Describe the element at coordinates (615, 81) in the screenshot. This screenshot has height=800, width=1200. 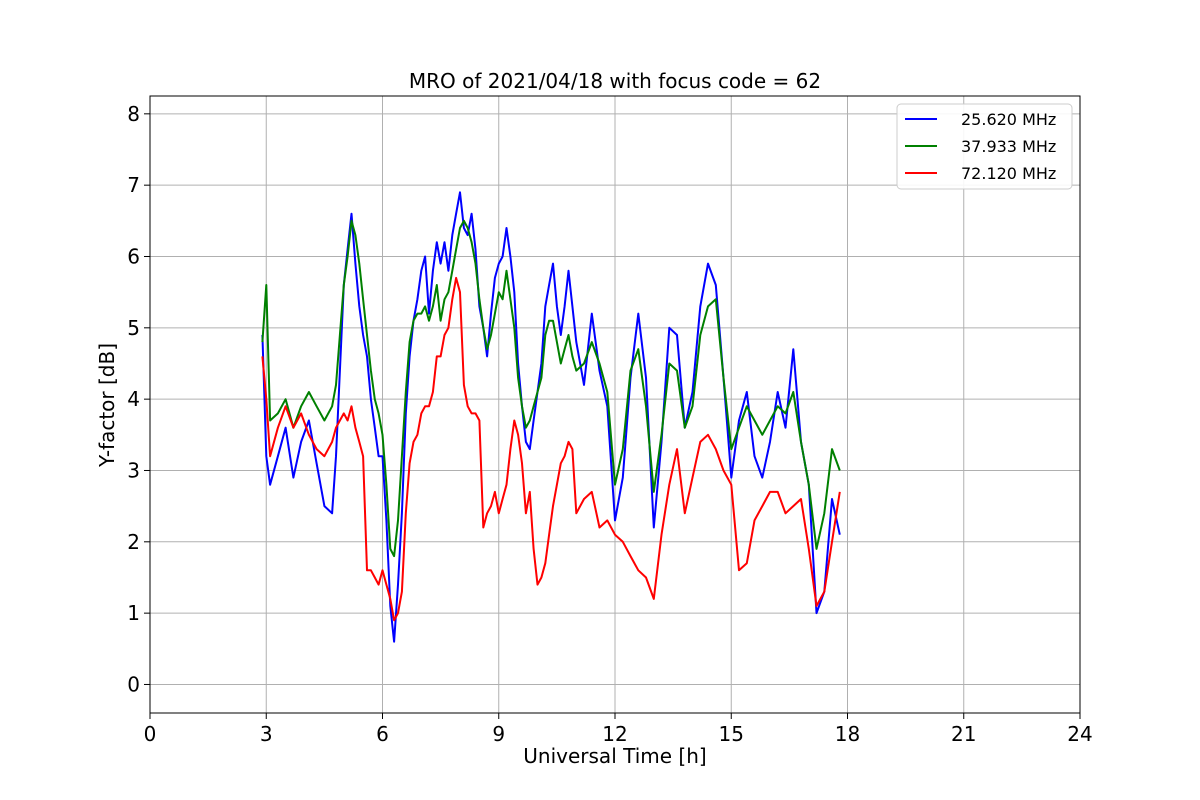
I see `chart-title: MRO of 2021/04/18 with focus code = 62` at that location.